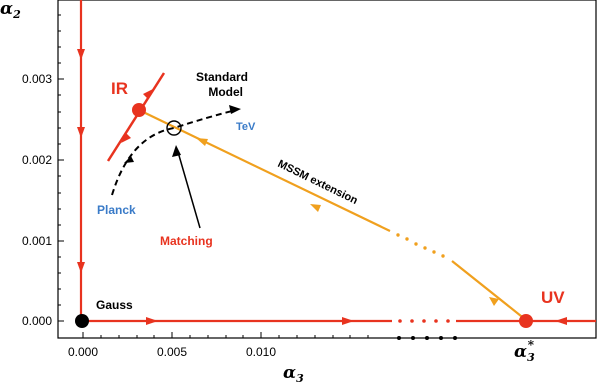 The height and width of the screenshot is (386, 613). I want to click on horizontal-dotted-gap, so click(424, 321).